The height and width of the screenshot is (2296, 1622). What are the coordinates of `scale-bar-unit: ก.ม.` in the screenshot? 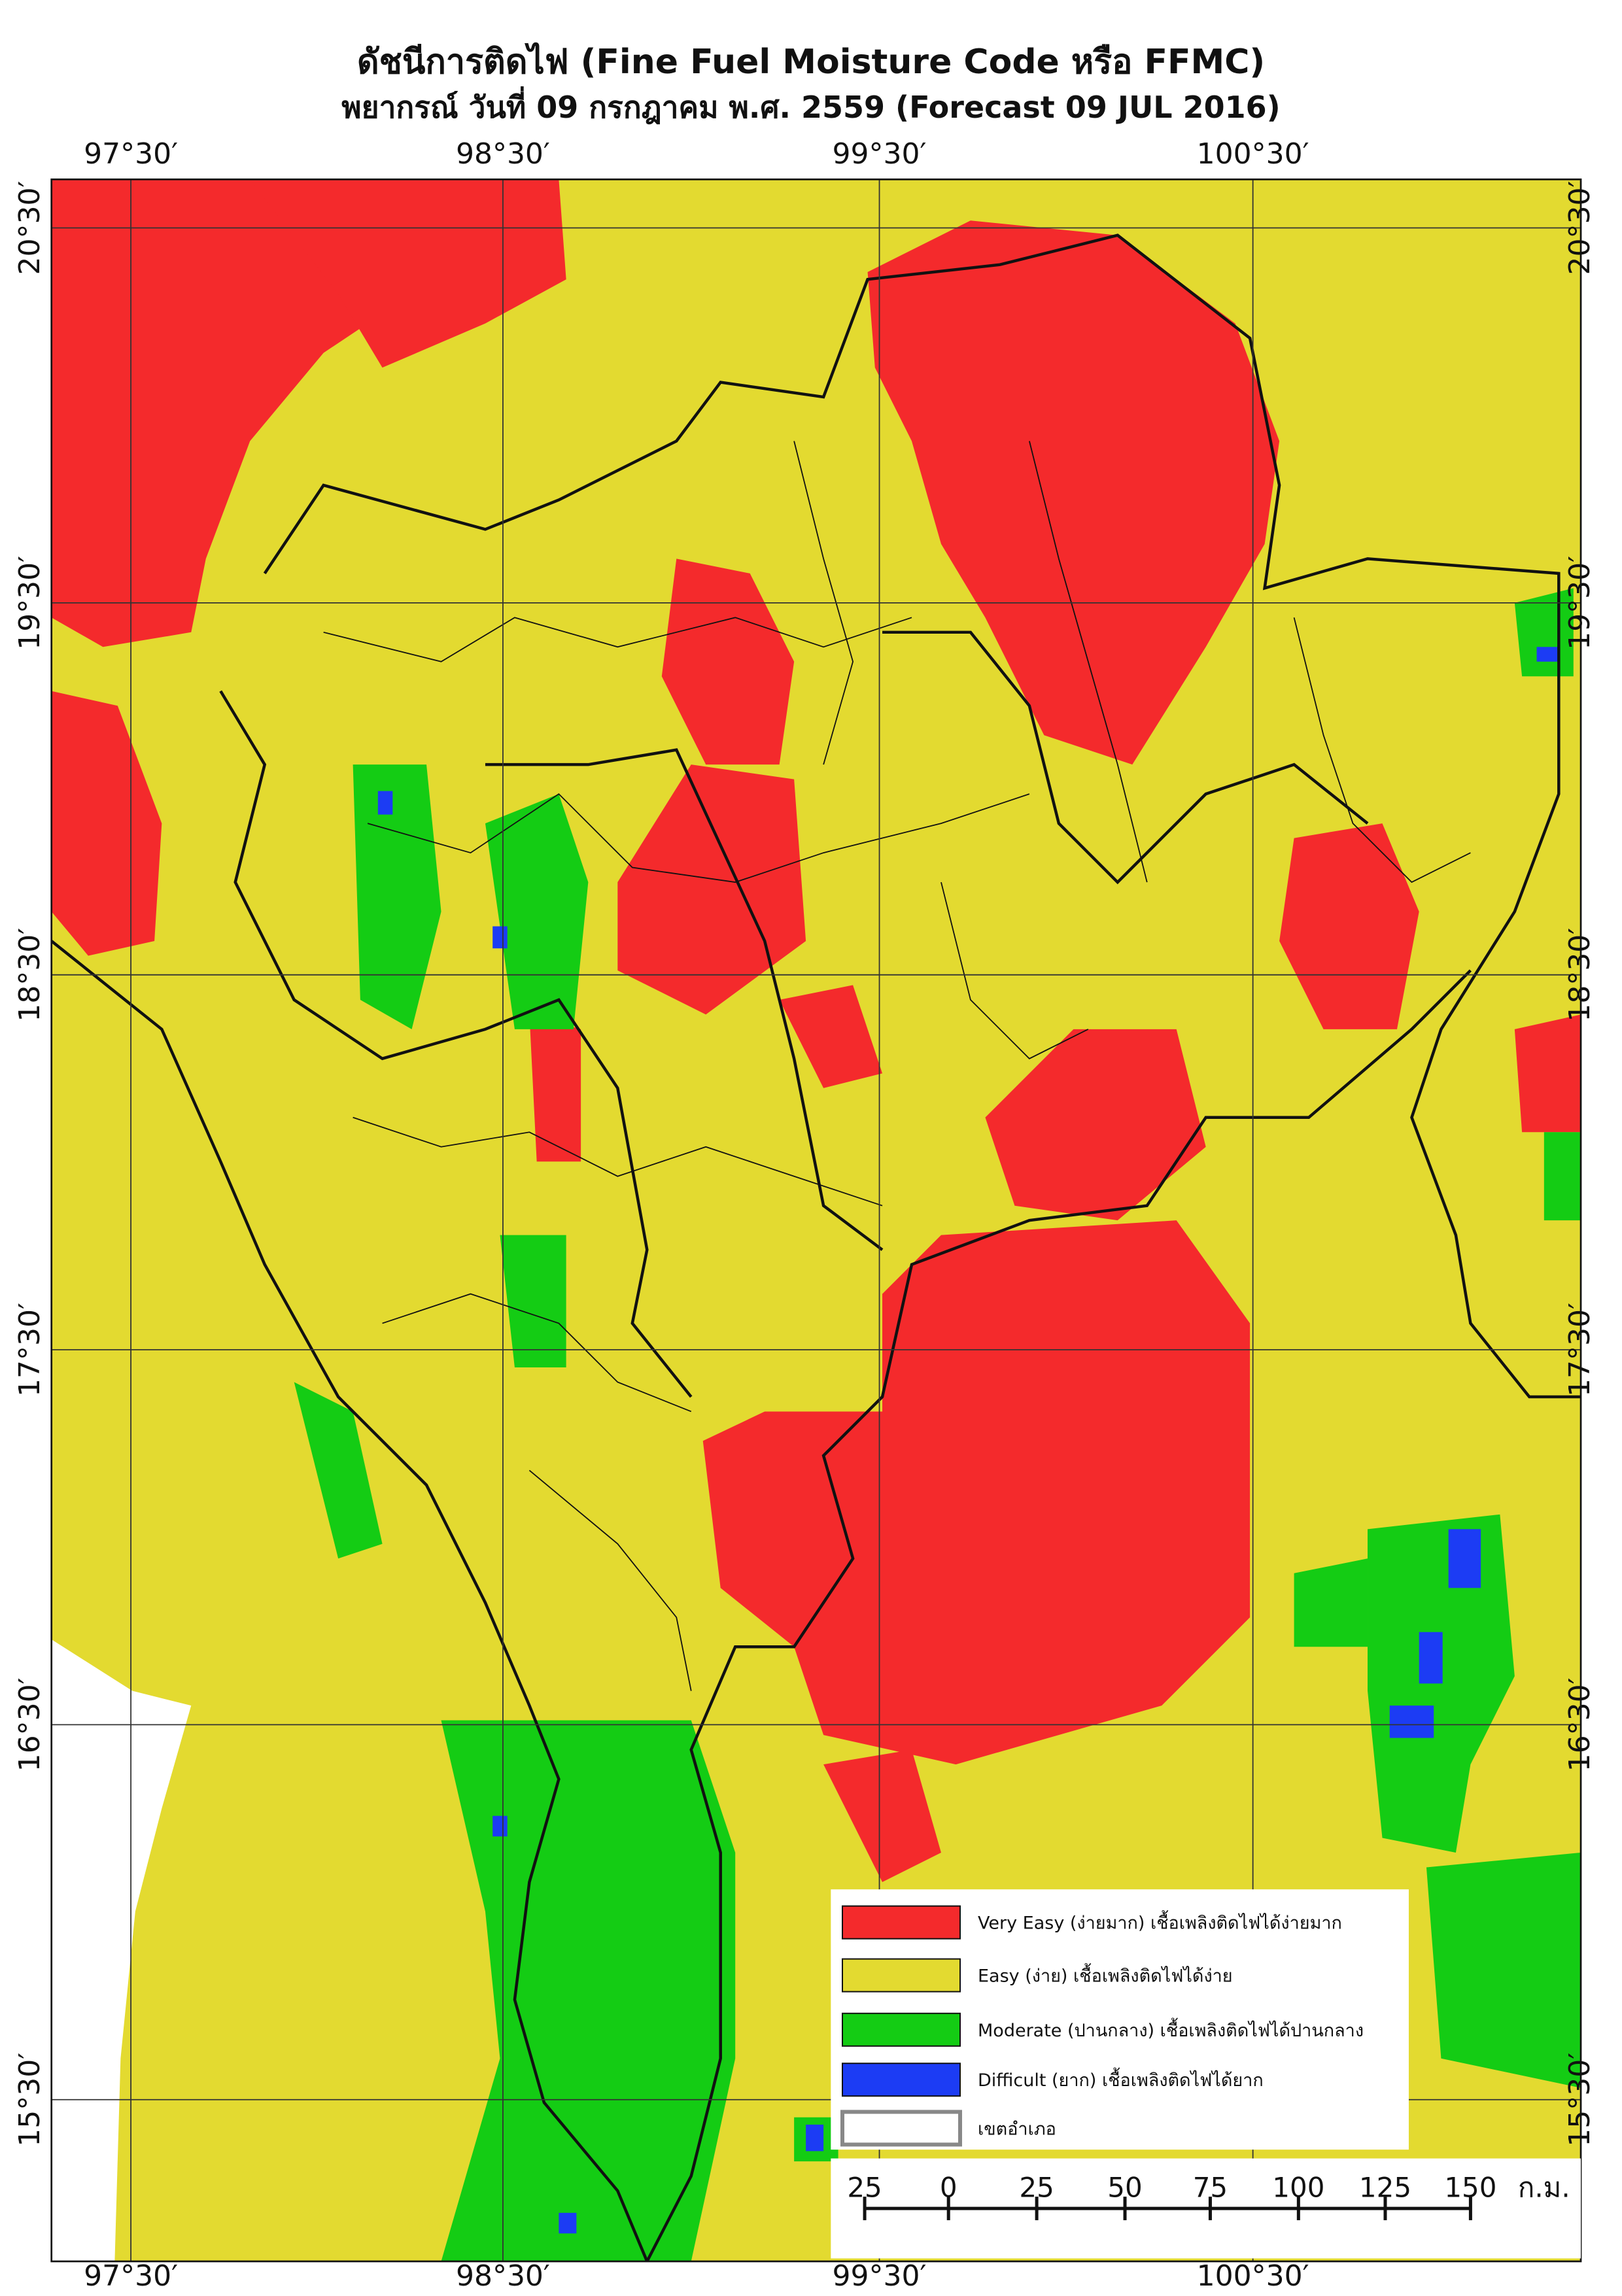 It's located at (1544, 2188).